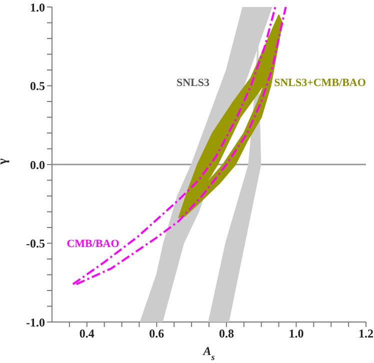 The image size is (374, 363). I want to click on y-tick-label: 1.0, so click(37, 7).